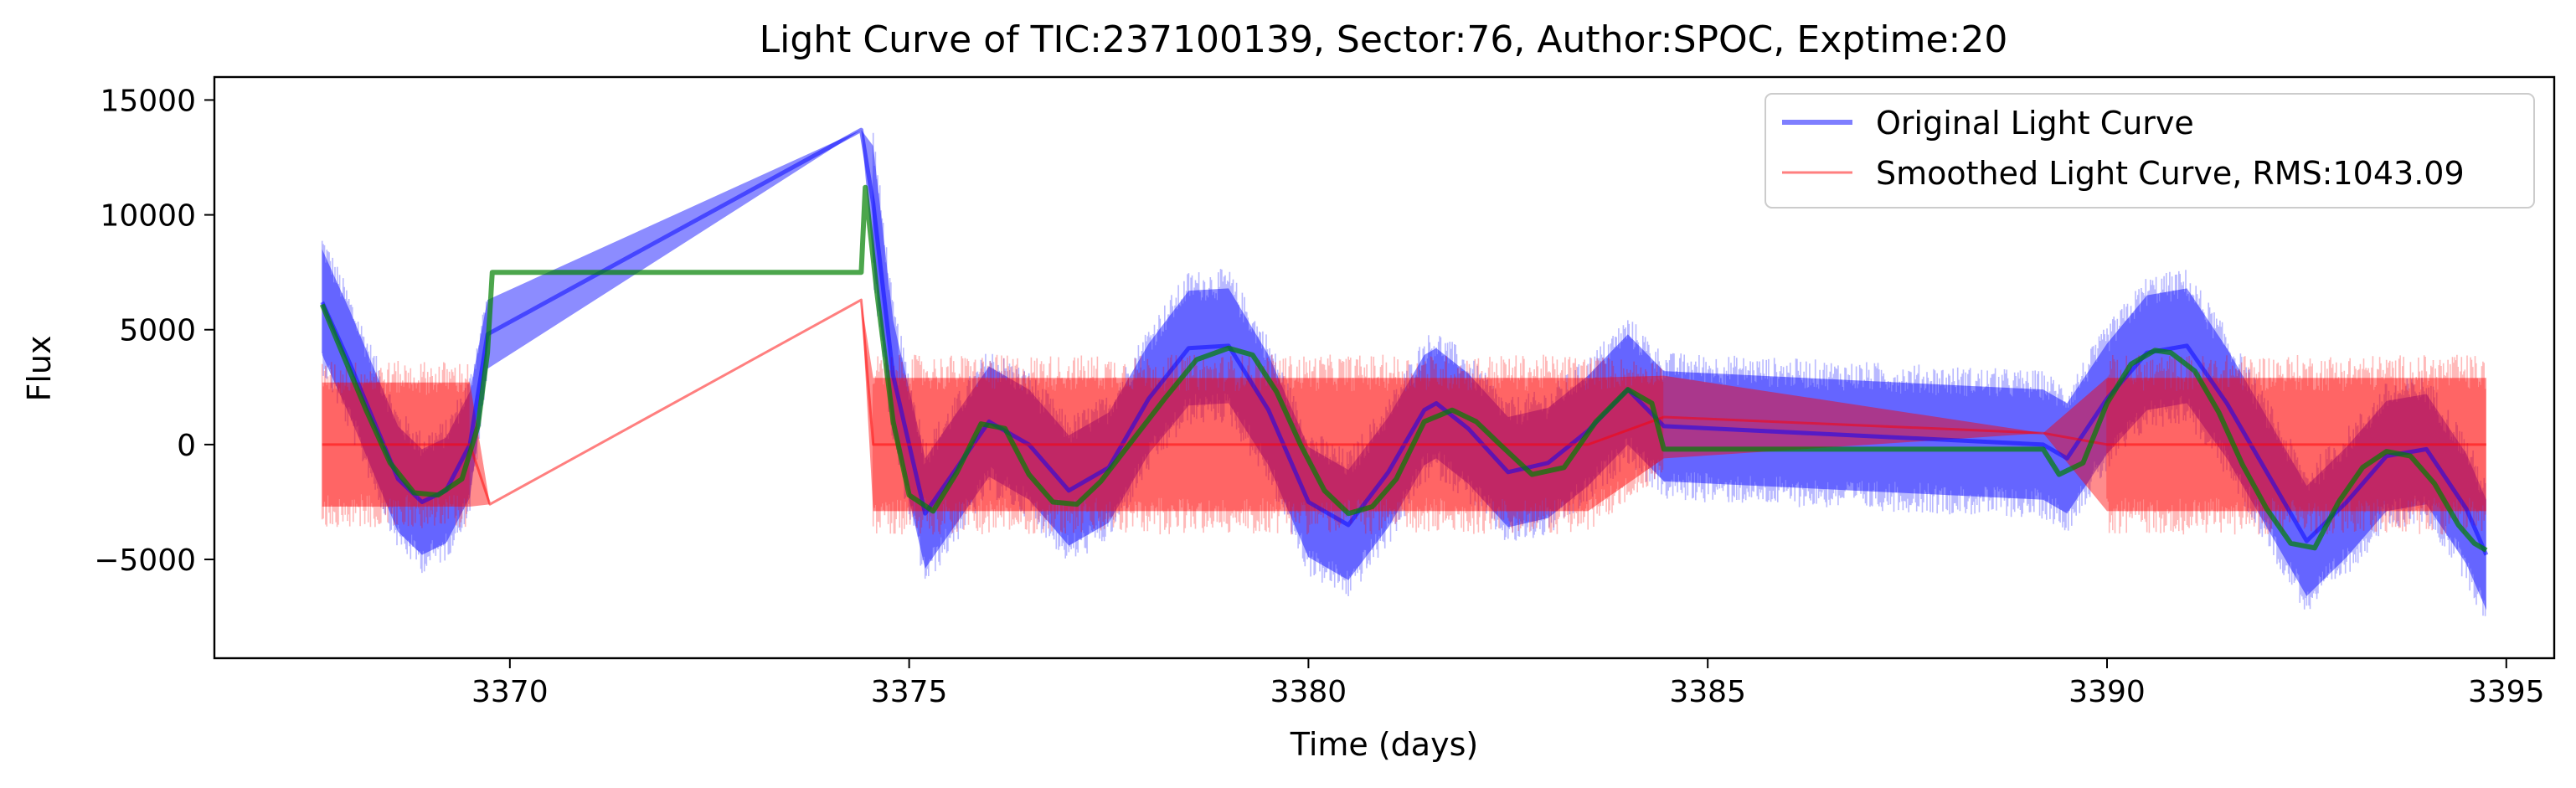  What do you see at coordinates (510, 692) in the screenshot?
I see `x-tick-label: 3370` at bounding box center [510, 692].